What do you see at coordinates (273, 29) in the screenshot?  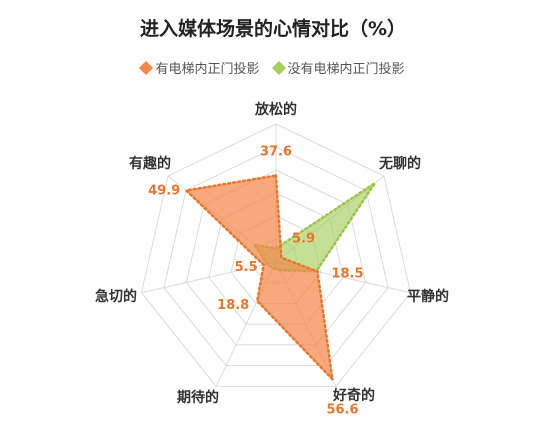 I see `chart-title: 进入媒体场景的心情对比（%）` at bounding box center [273, 29].